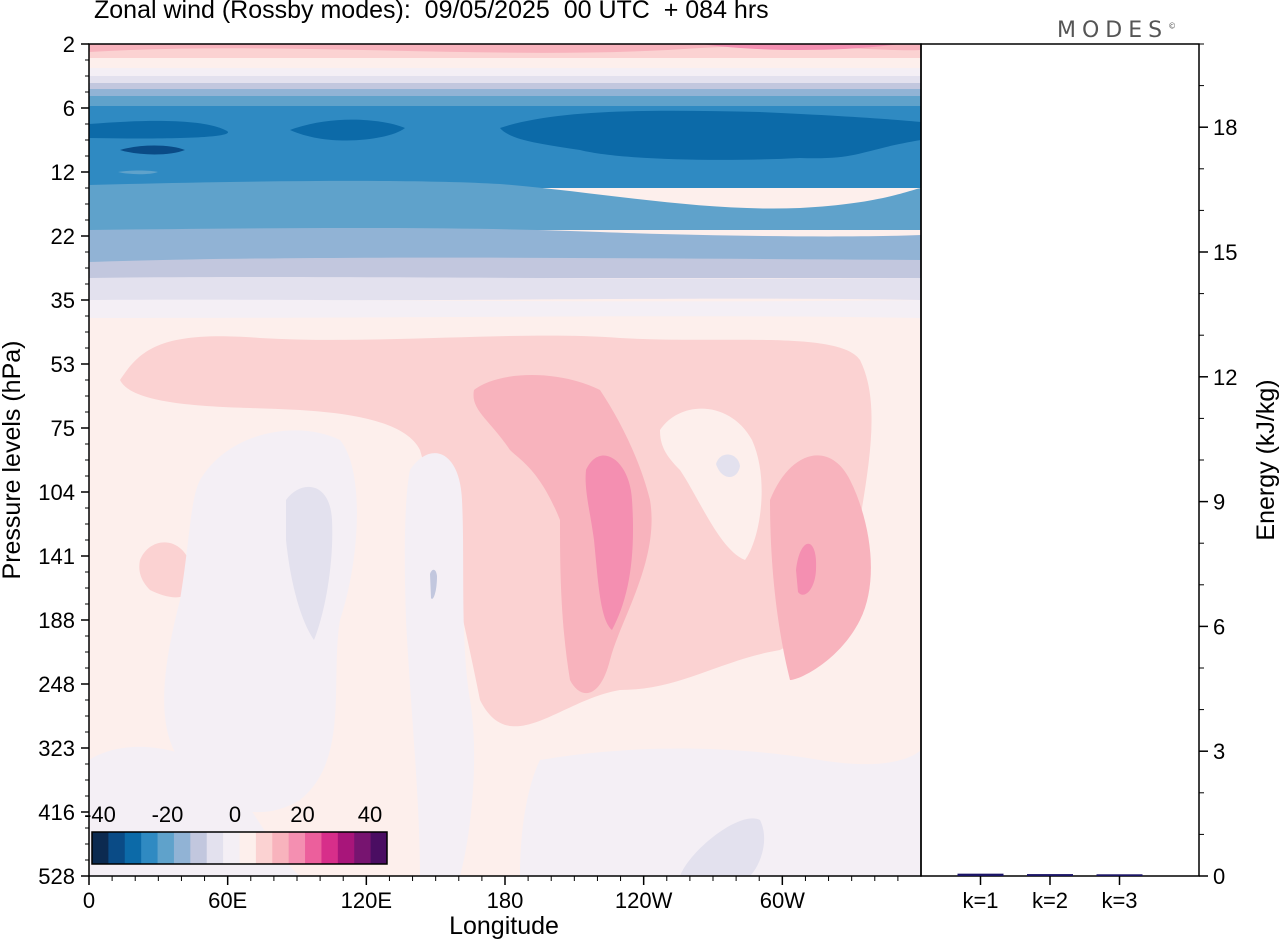  I want to click on colorbar: -40 -20 0 20 40, so click(236, 833).